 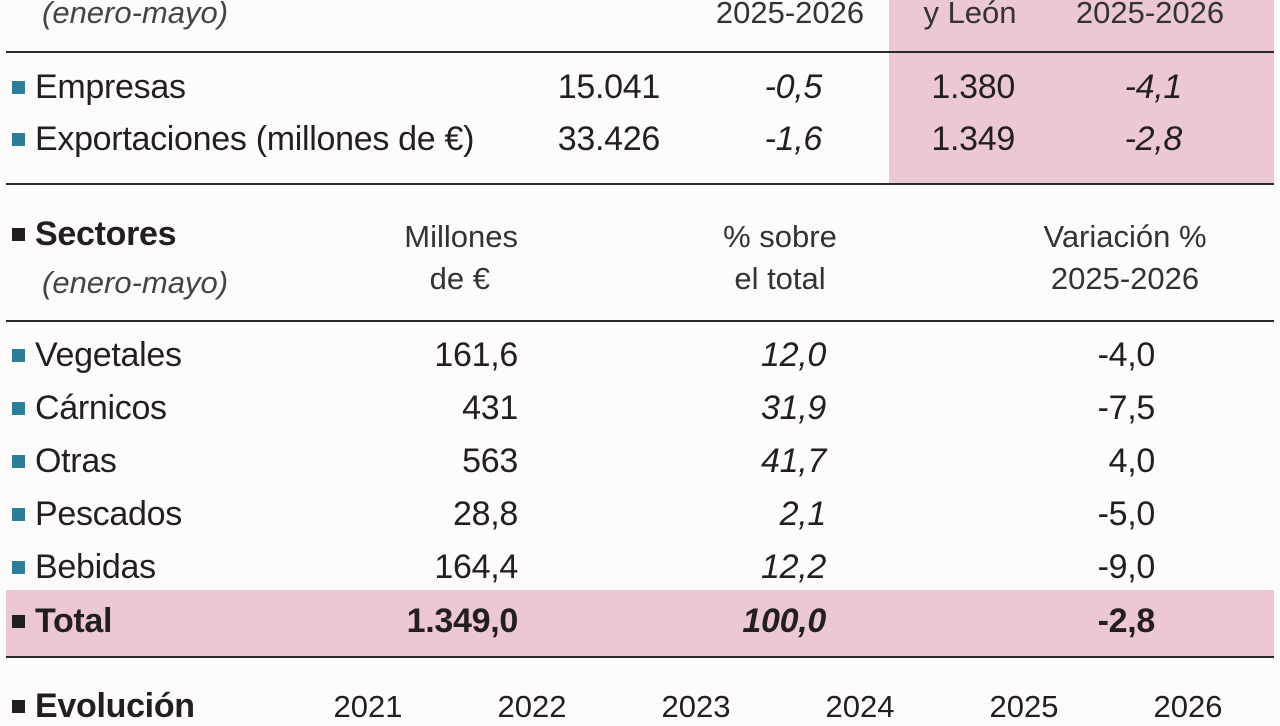 I want to click on col-header-var-2: 2025-2026, so click(x=1125, y=278).